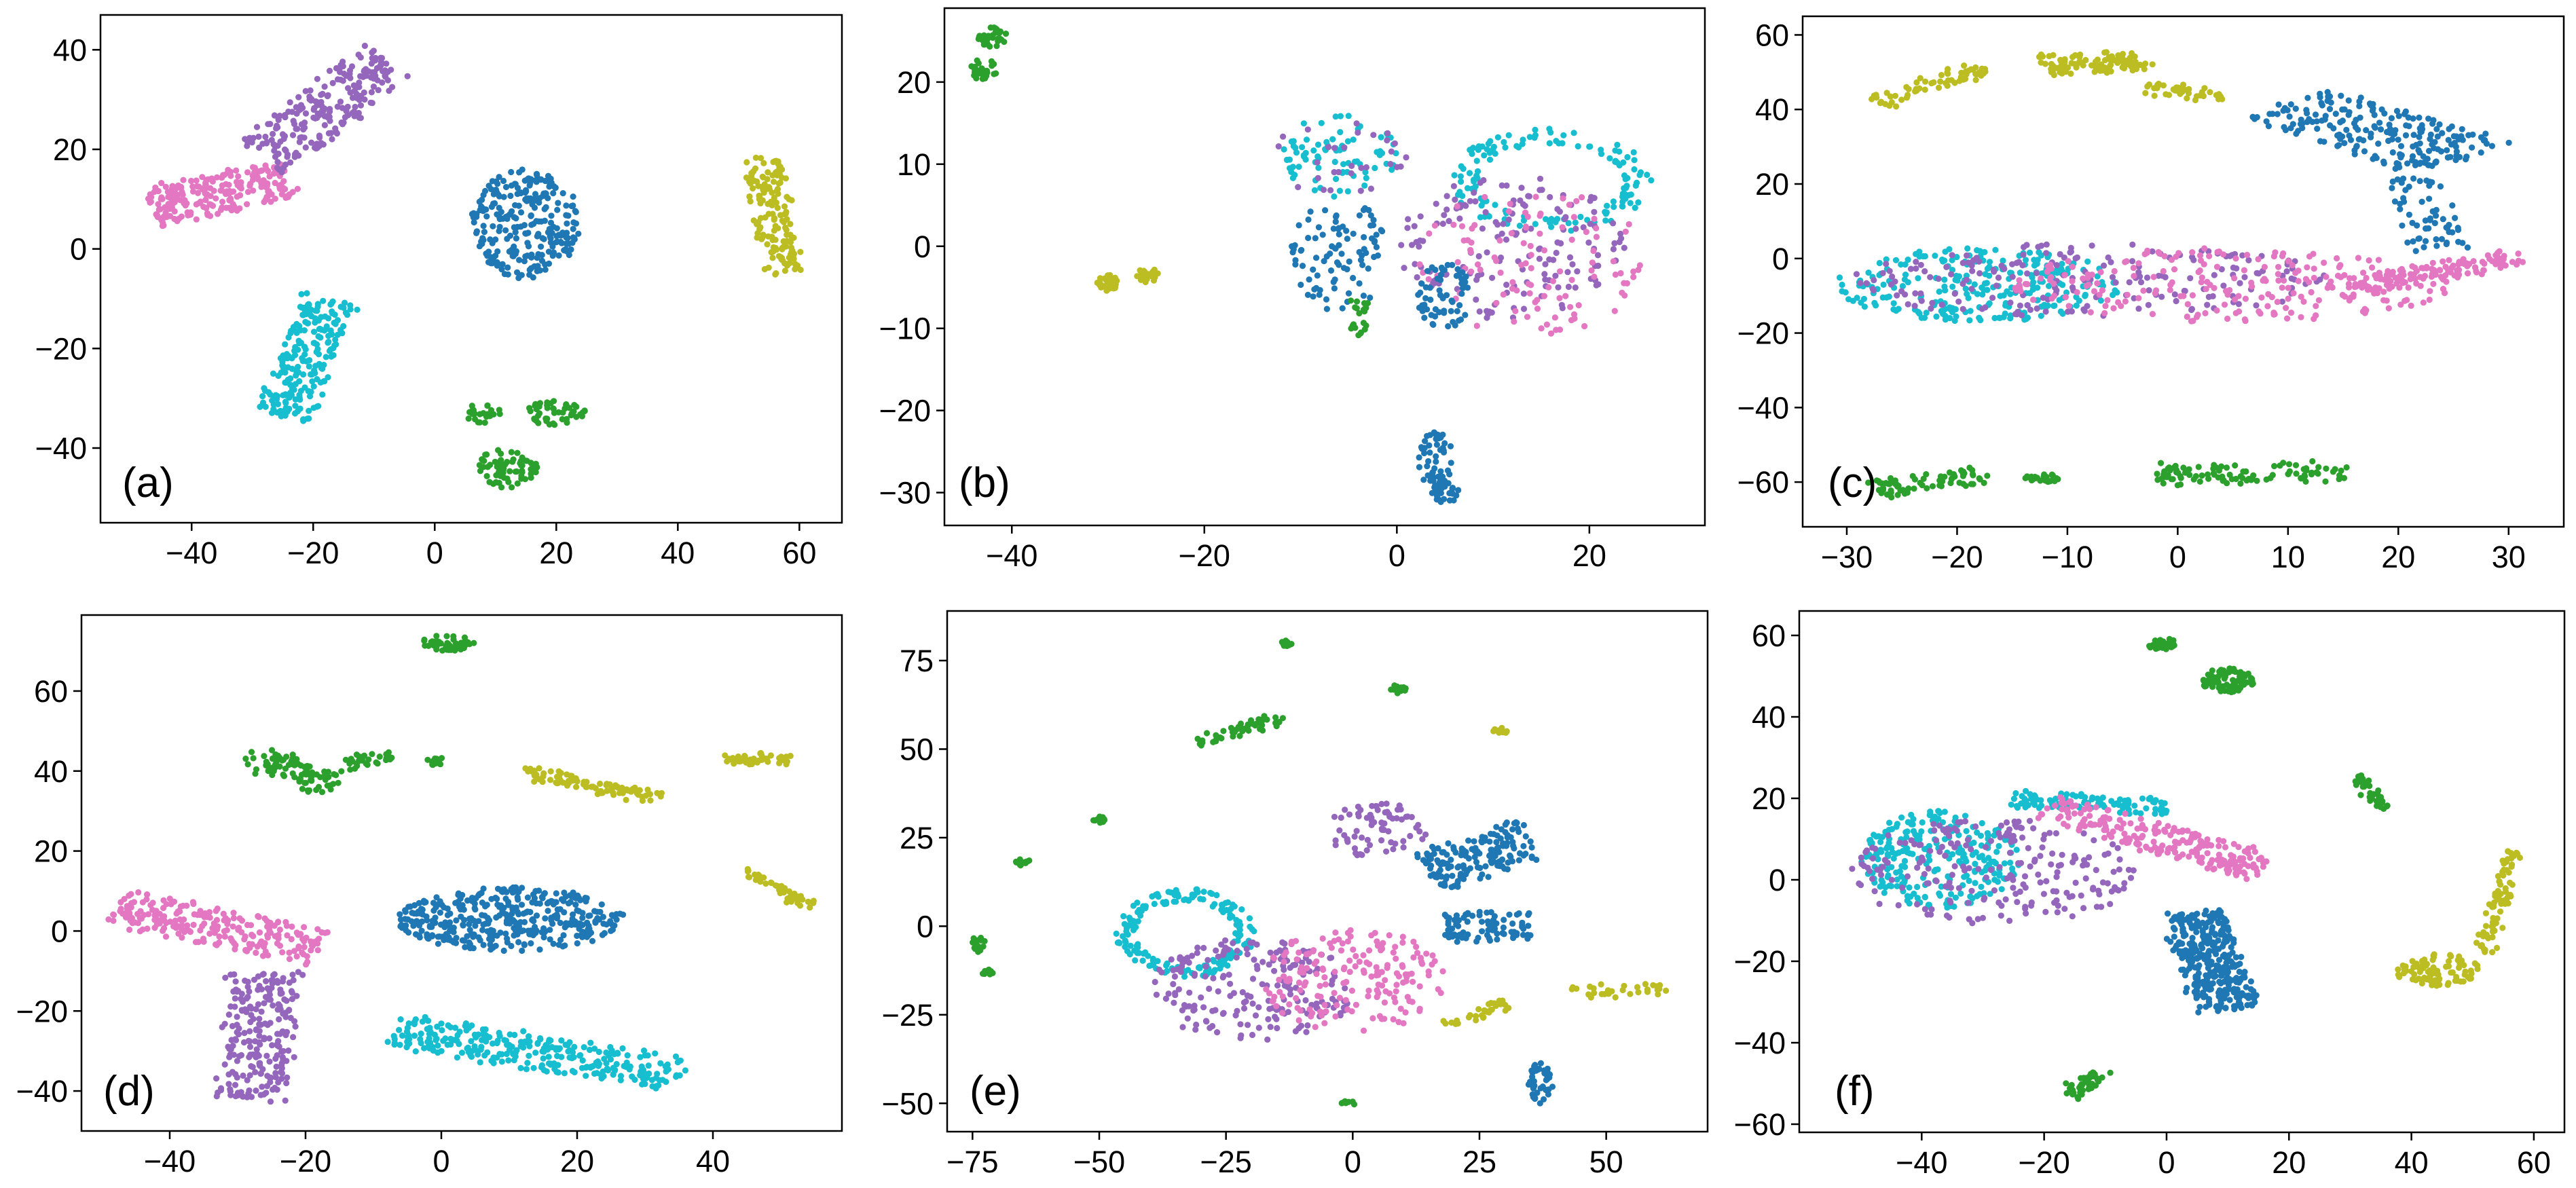  Describe the element at coordinates (678, 553) in the screenshot. I see `x-tick-label: 40` at that location.